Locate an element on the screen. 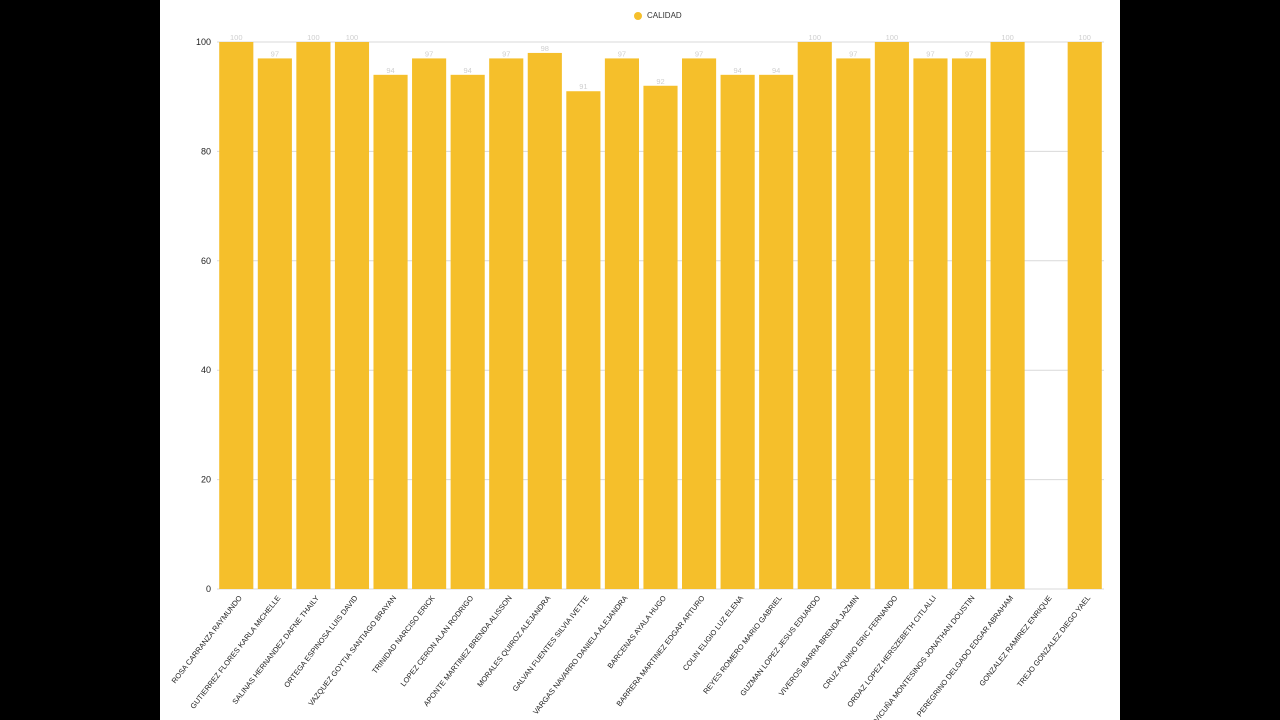  data-label: 98 is located at coordinates (545, 48).